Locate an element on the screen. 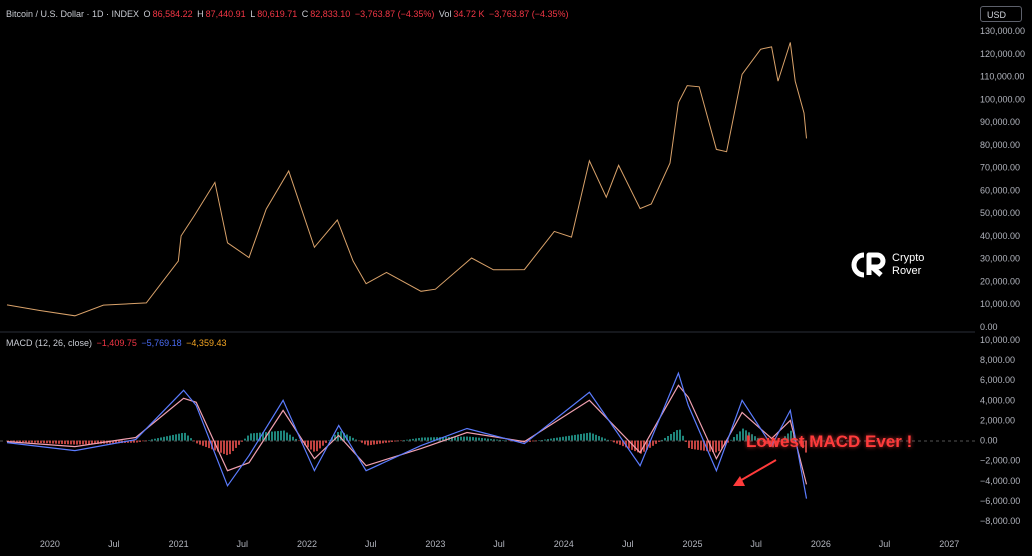  macd-tick-label: 2,000.00 is located at coordinates (997, 420).